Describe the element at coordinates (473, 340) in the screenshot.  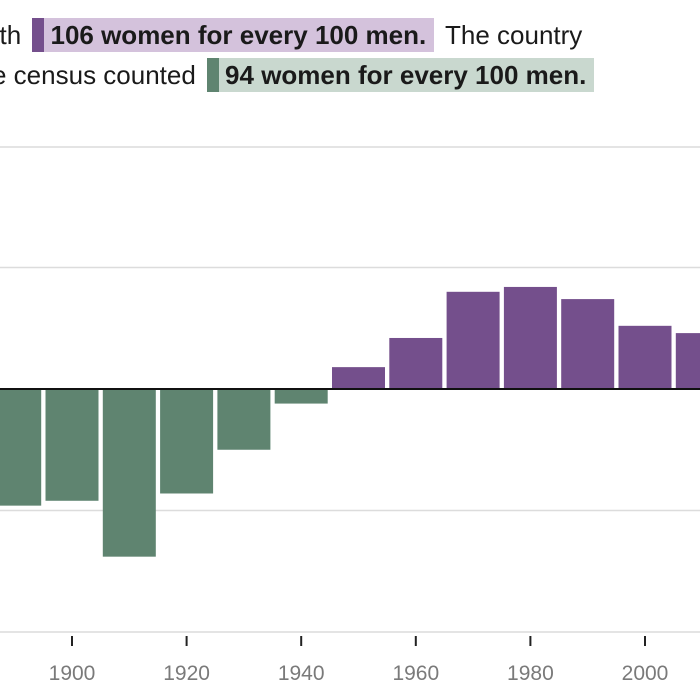
I see `bar-1970` at that location.